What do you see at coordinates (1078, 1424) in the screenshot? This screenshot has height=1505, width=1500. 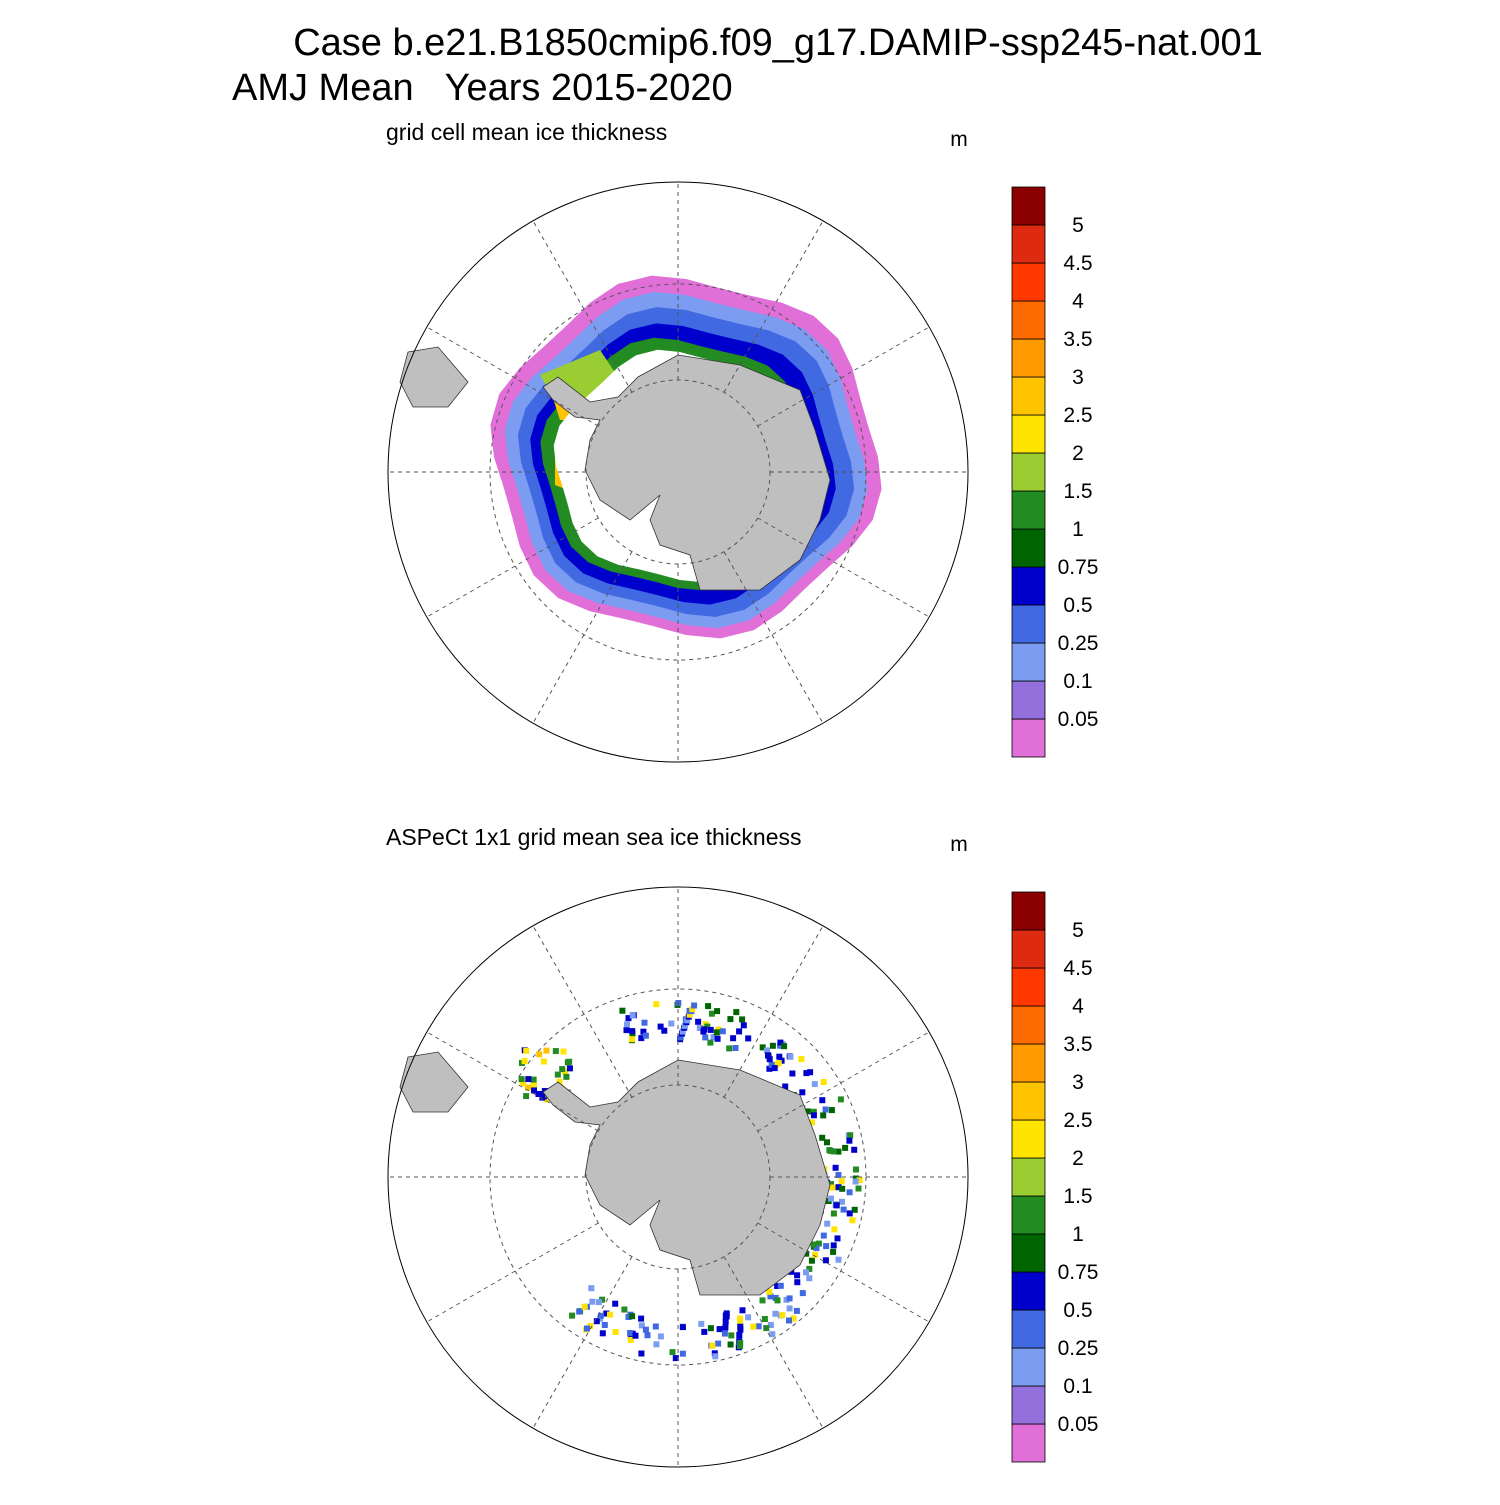 I see `colorbar-label: 0.05` at bounding box center [1078, 1424].